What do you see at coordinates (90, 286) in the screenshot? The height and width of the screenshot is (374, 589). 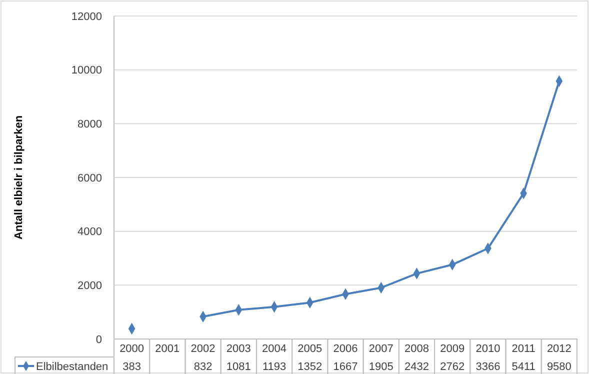 I see `y-tick-label: 2000` at bounding box center [90, 286].